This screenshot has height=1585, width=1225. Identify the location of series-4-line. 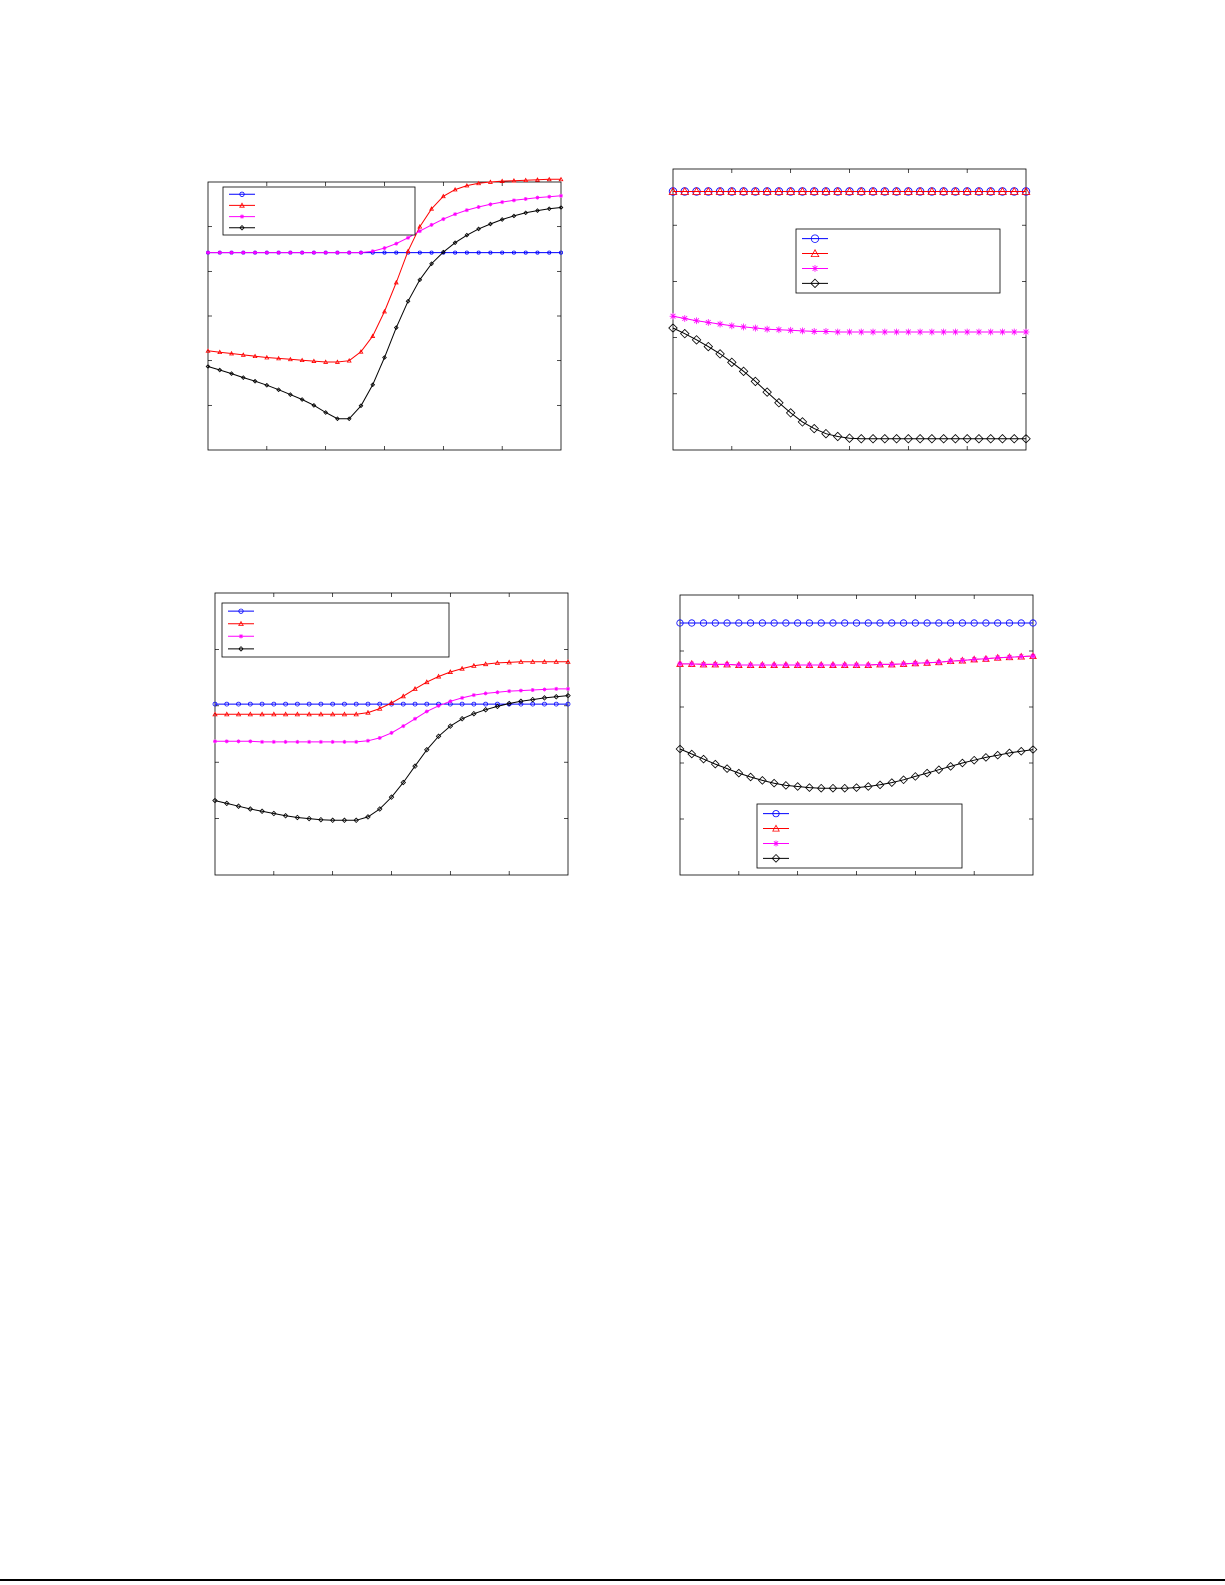
(384, 313).